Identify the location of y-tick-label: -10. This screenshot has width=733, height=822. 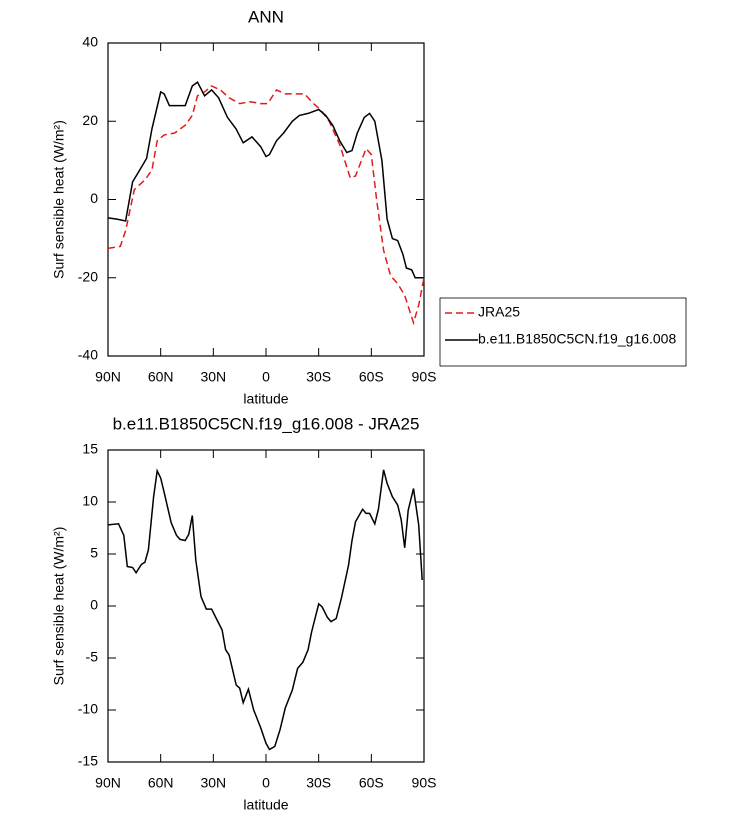
(88, 709).